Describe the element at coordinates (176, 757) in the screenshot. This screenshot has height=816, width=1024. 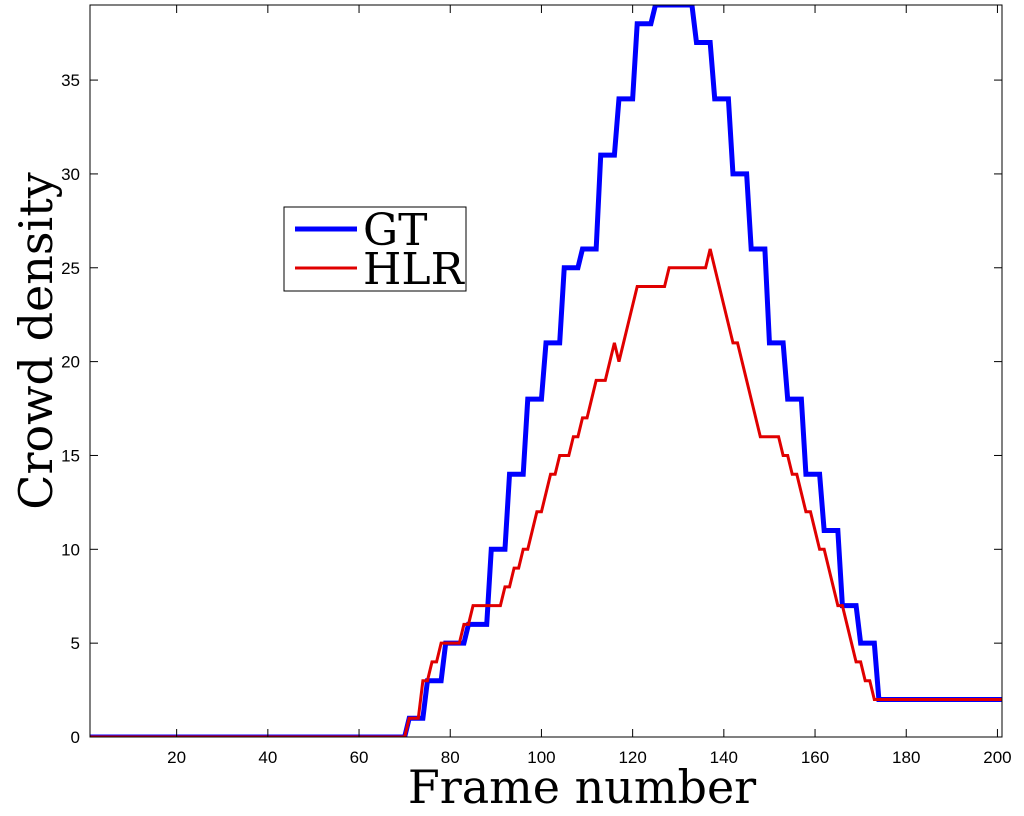
I see `x-tick-label: 20` at that location.